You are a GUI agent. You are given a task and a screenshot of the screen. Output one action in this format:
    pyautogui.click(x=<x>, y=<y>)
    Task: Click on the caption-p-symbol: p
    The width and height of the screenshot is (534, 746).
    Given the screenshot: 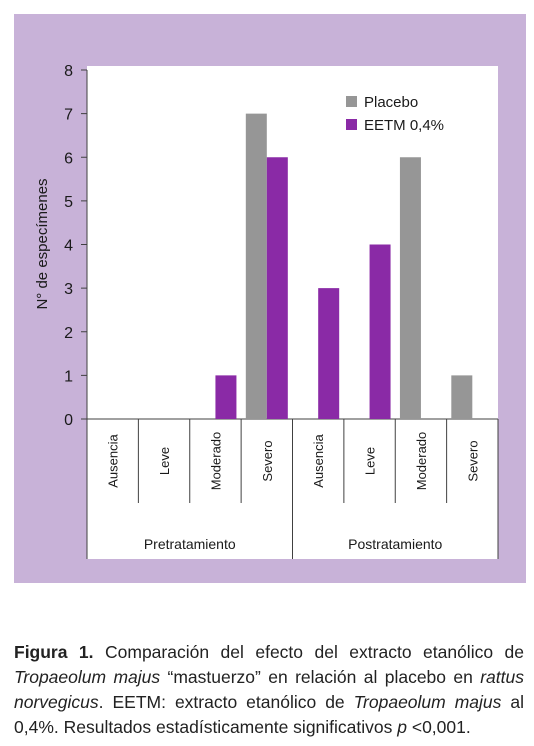 What is the action you would take?
    pyautogui.click(x=402, y=726)
    